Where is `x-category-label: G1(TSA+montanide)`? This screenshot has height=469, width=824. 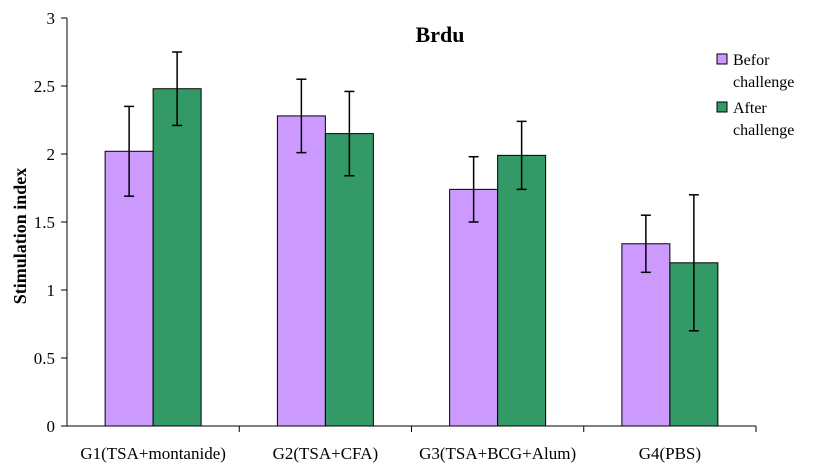 x-category-label: G1(TSA+montanide) is located at coordinates (153, 453).